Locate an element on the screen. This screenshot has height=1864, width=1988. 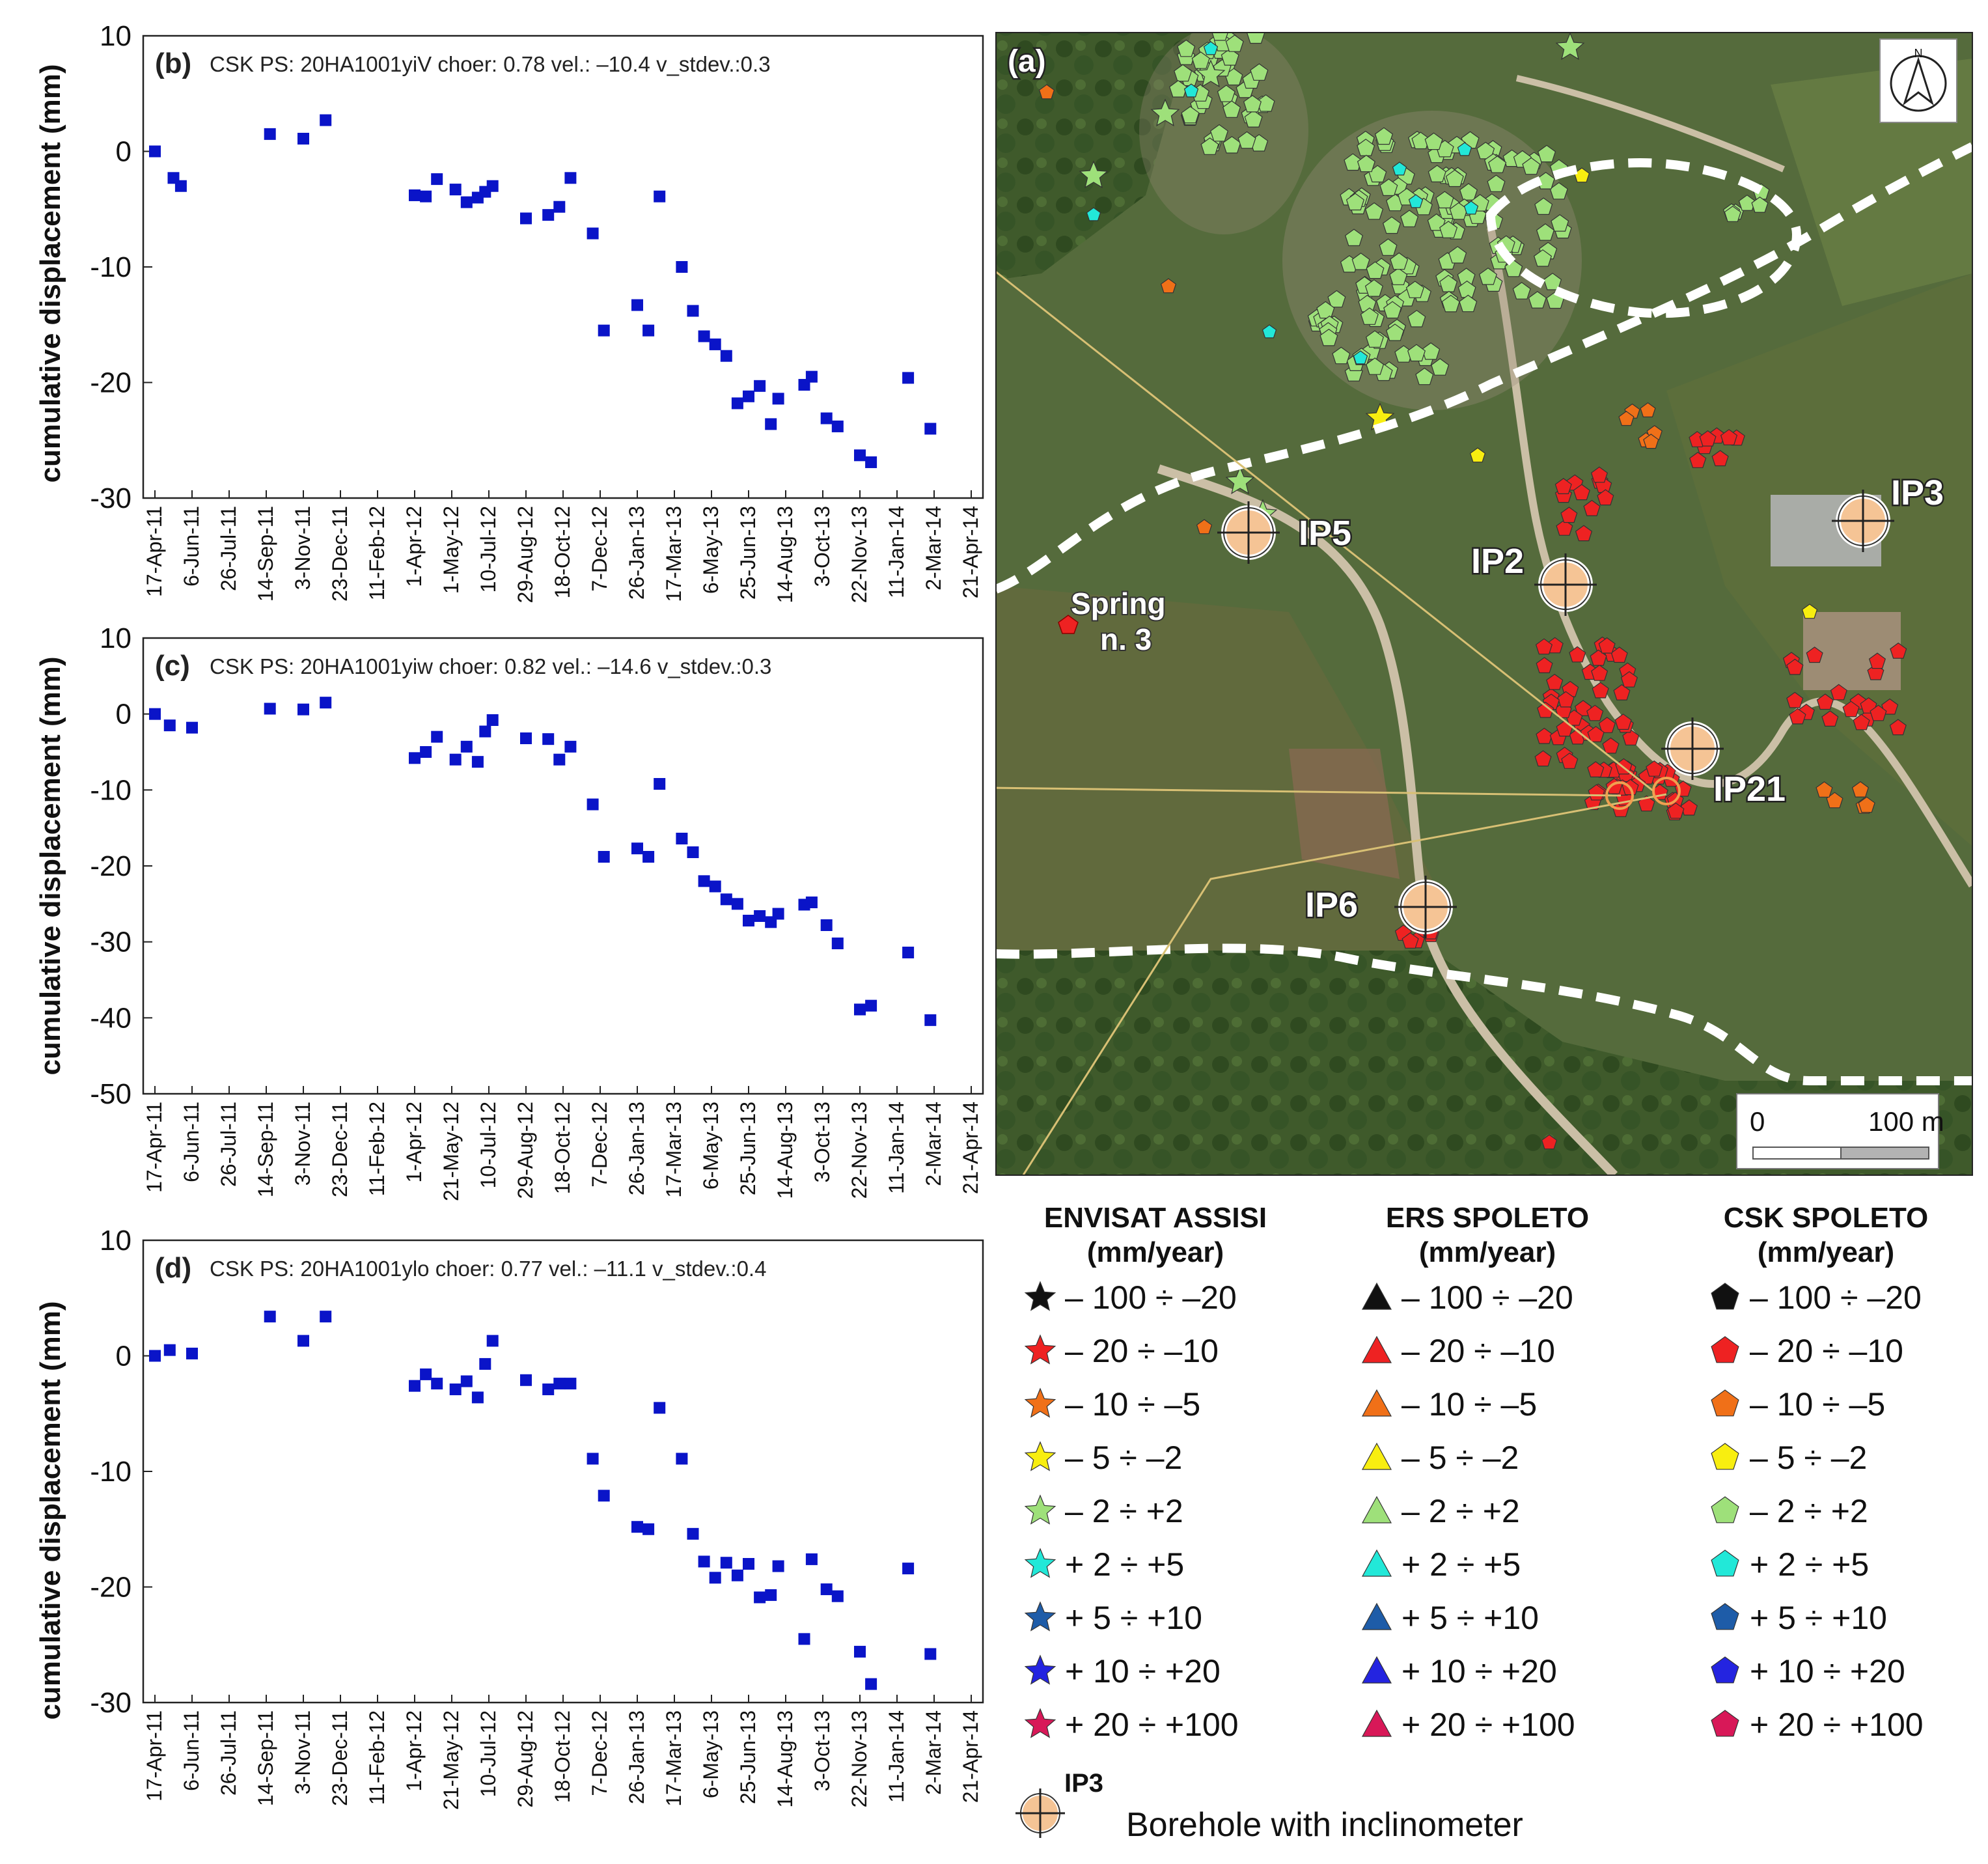
legend-symbol is located at coordinates (1376, 1403).